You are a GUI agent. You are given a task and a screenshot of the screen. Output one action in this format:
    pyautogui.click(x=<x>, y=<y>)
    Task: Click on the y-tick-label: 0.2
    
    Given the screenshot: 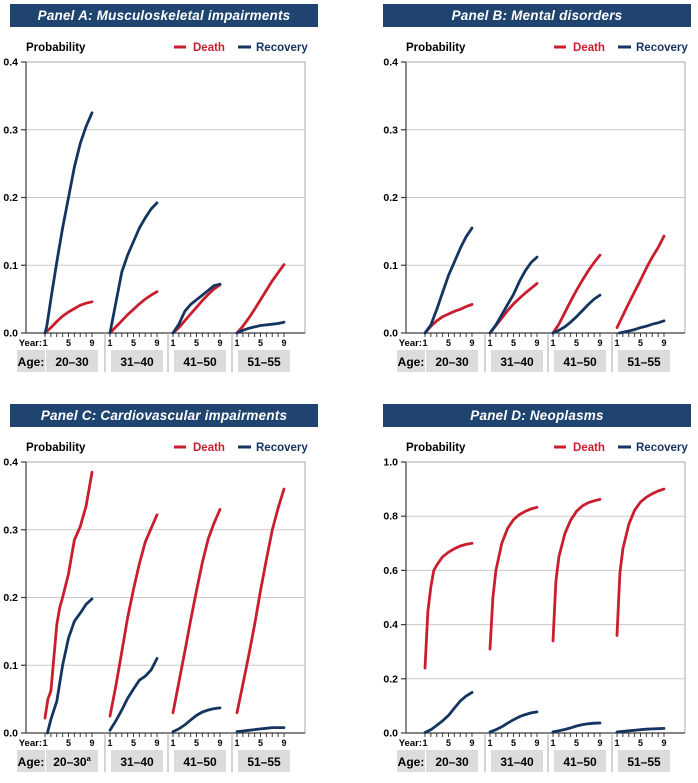 What is the action you would take?
    pyautogui.click(x=390, y=679)
    